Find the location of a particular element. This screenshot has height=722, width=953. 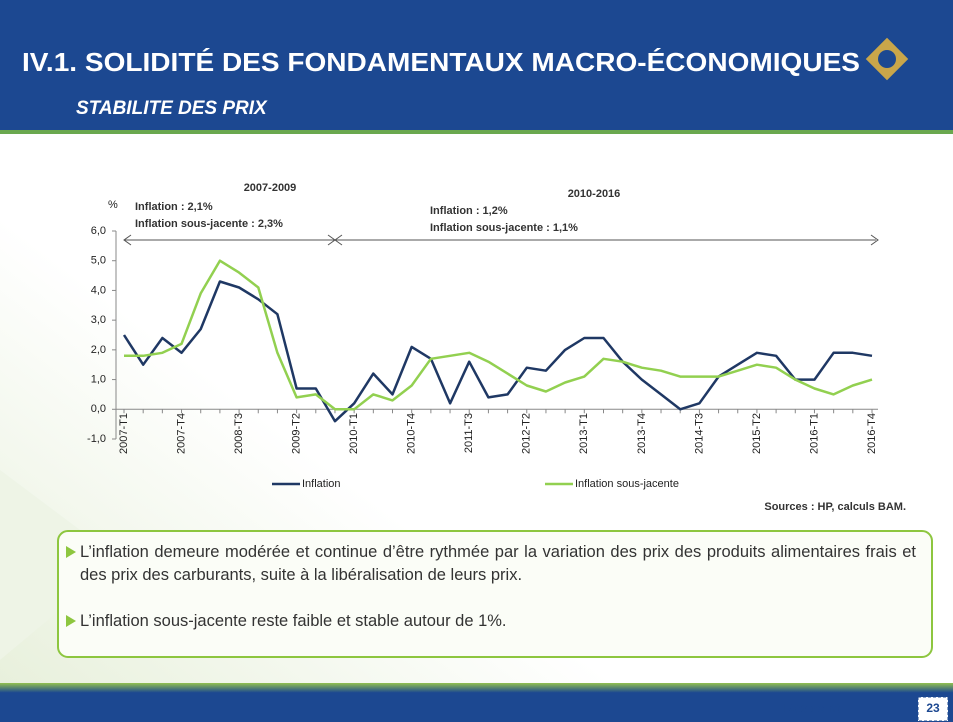

page-number: 23 is located at coordinates (933, 708).